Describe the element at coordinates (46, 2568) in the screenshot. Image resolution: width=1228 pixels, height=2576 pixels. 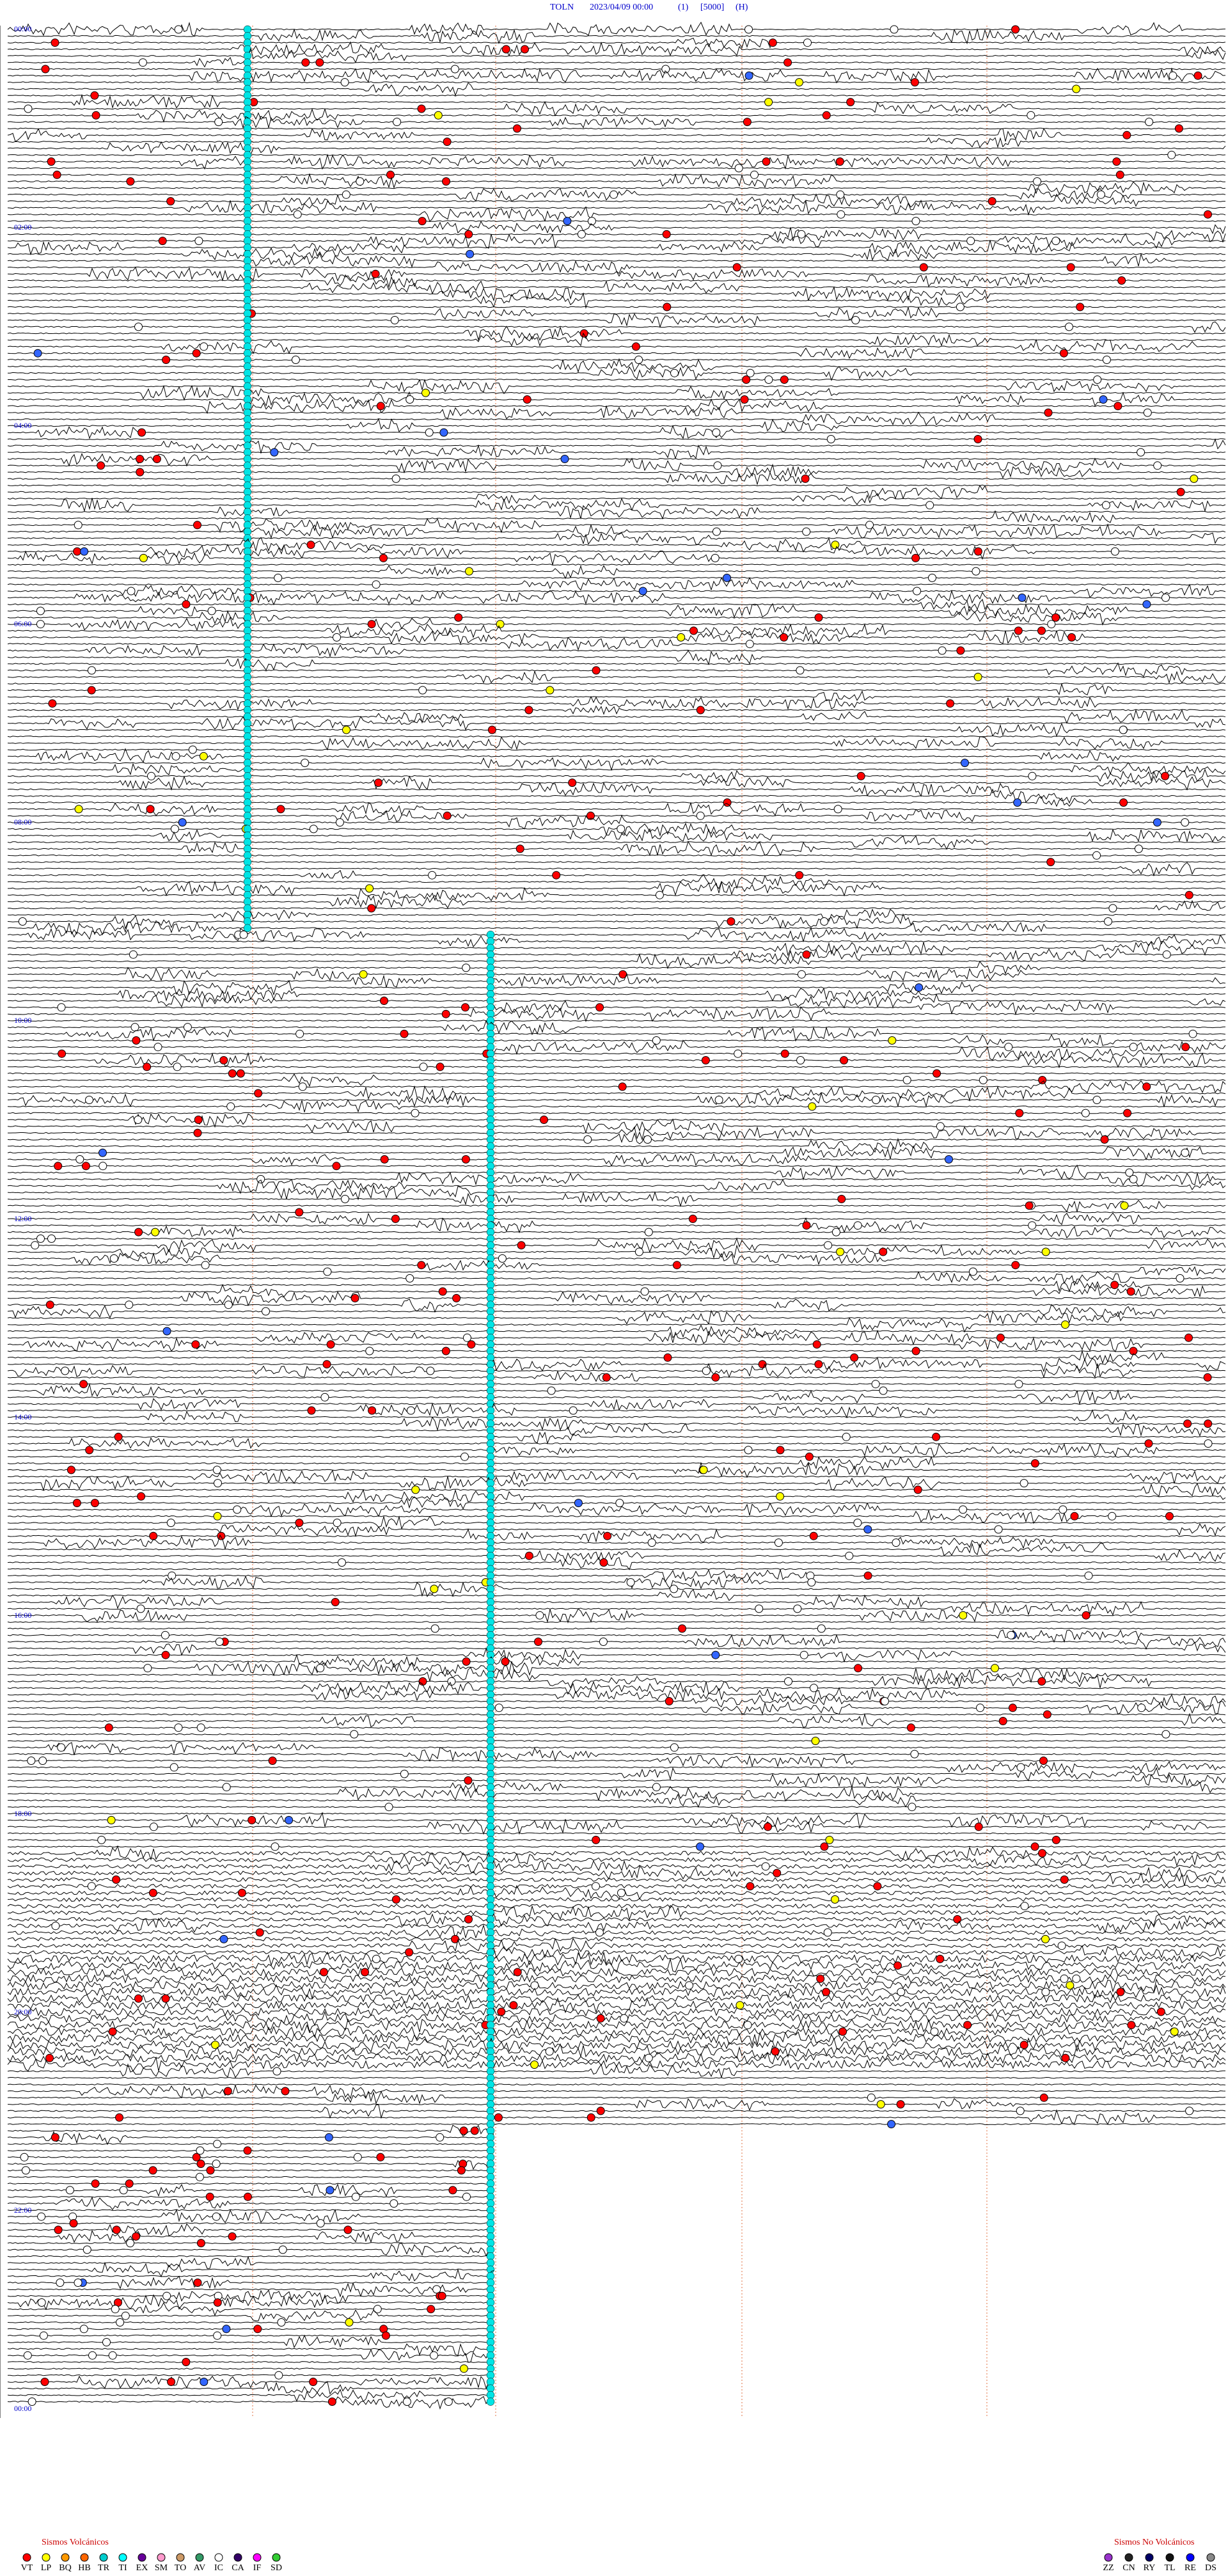
I see `legend-code: LP` at that location.